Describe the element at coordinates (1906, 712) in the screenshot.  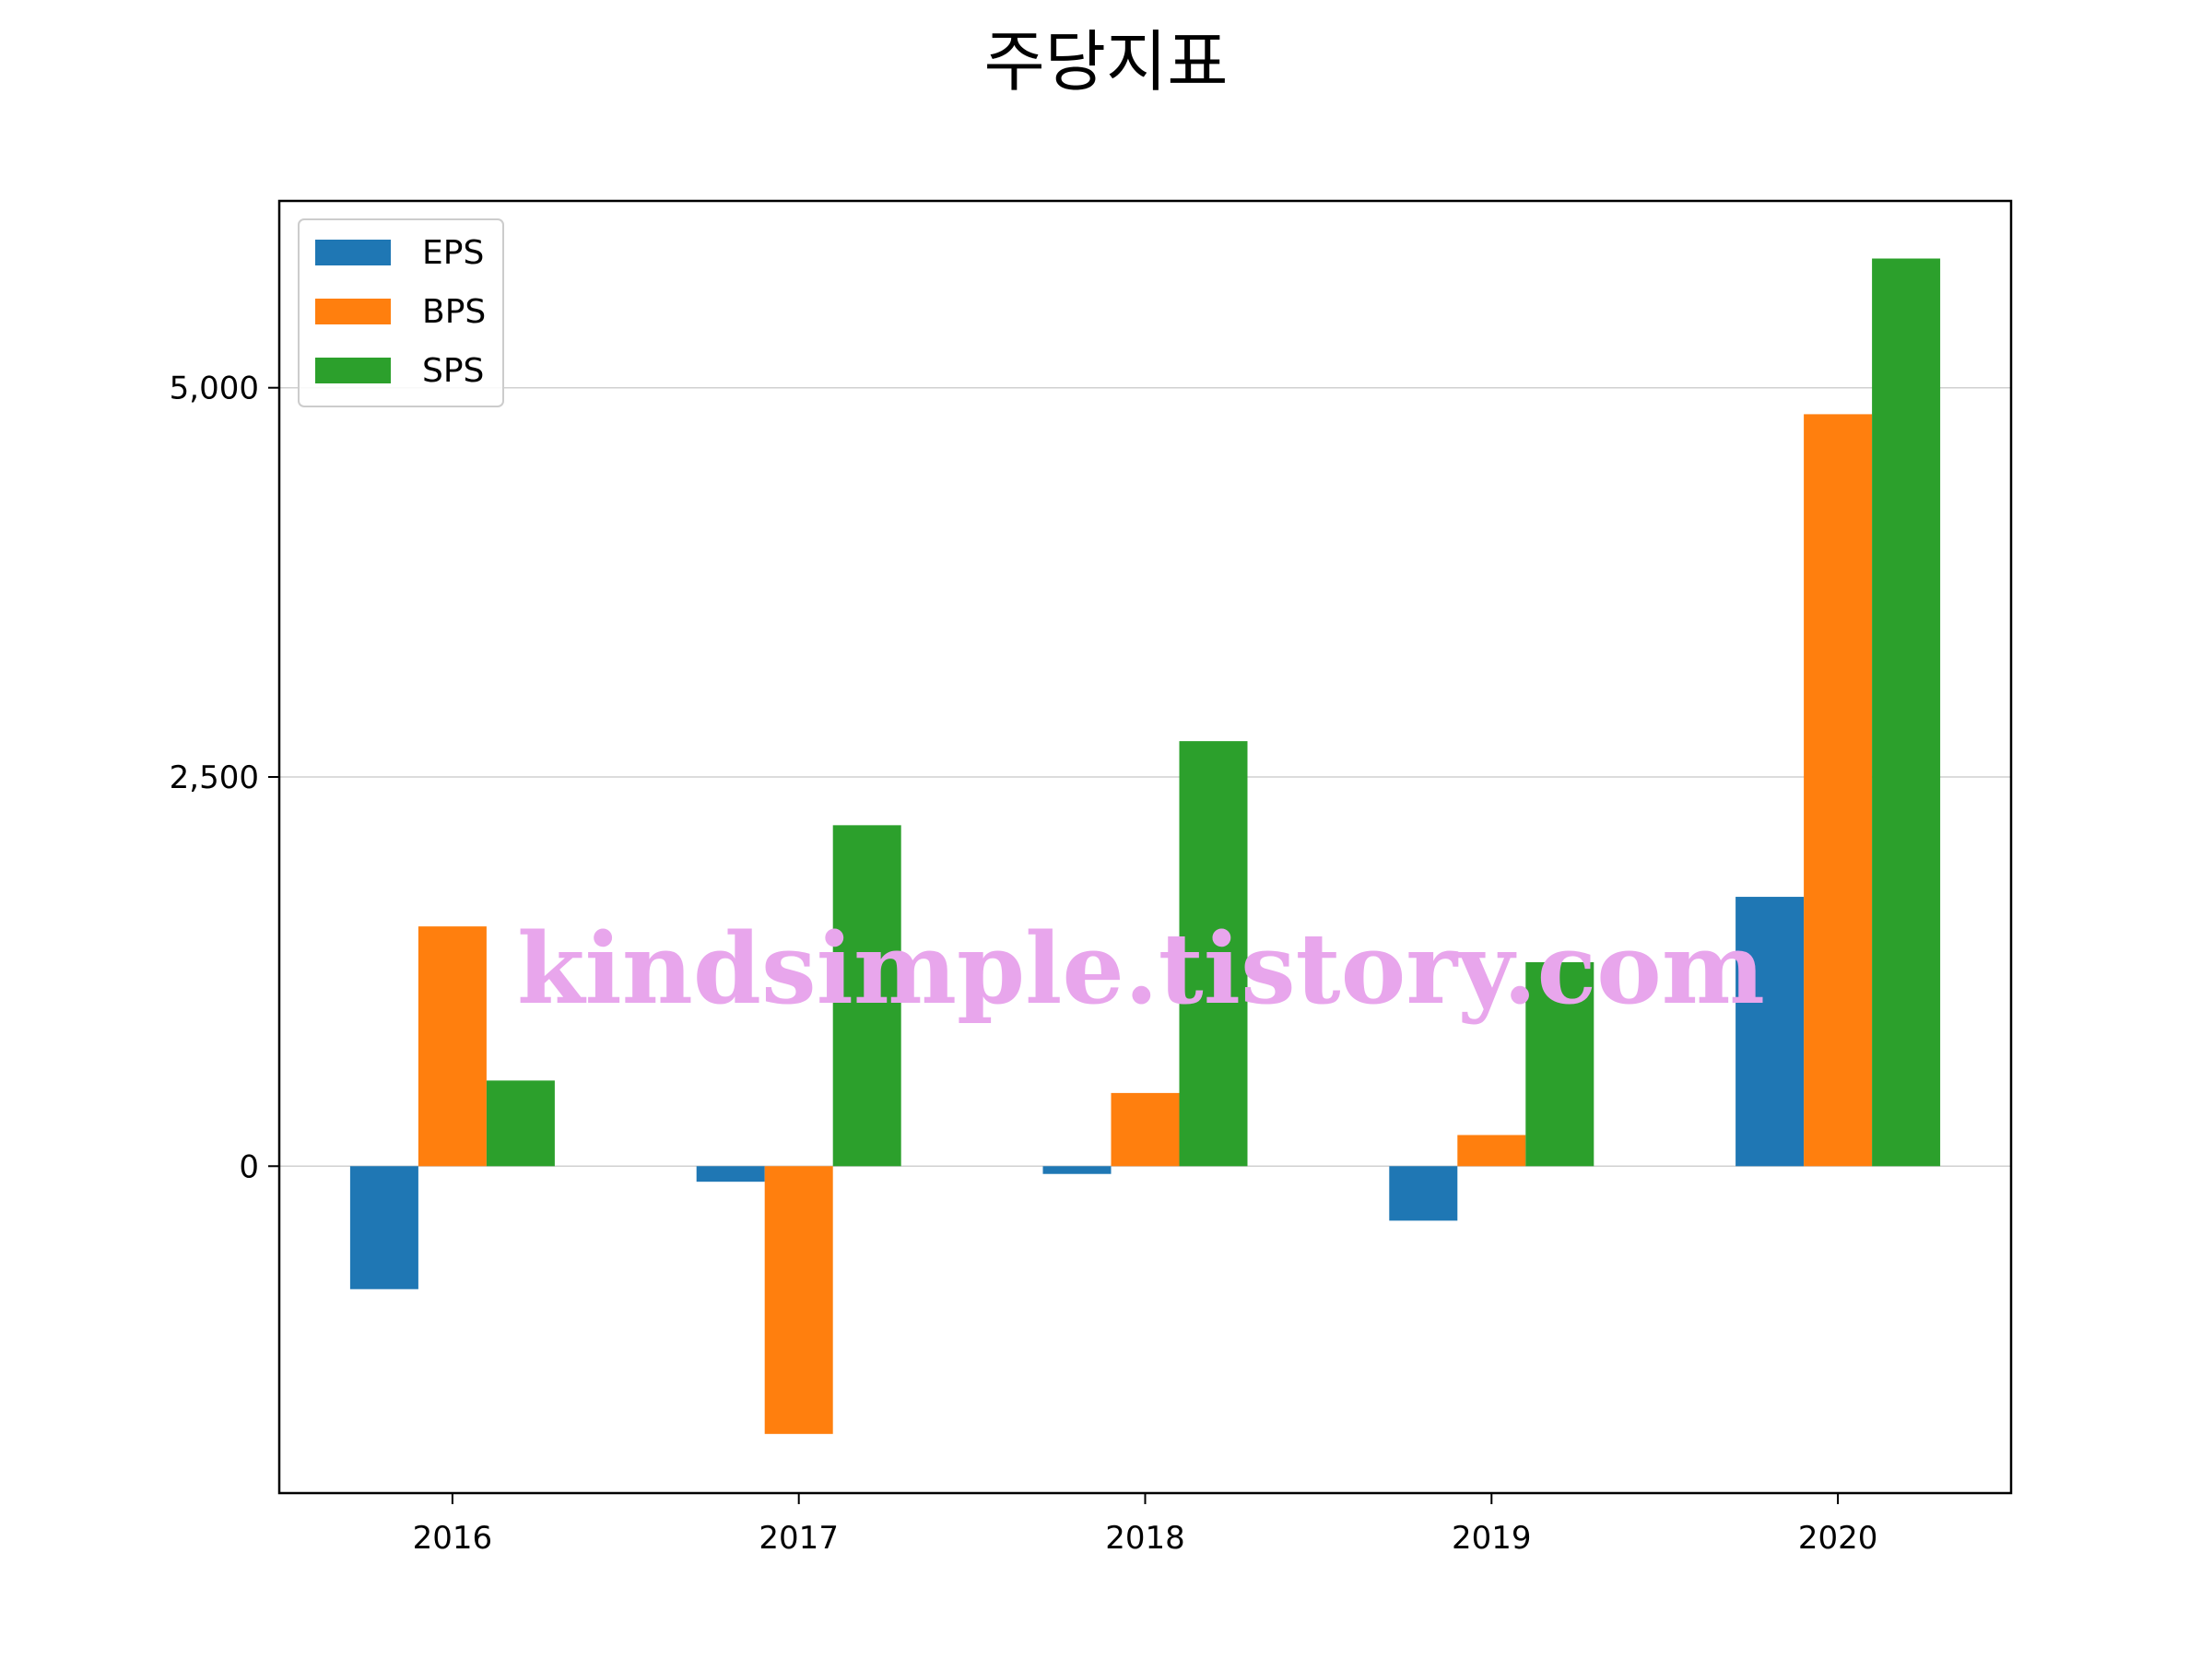
I see `bar-sps-2020` at that location.